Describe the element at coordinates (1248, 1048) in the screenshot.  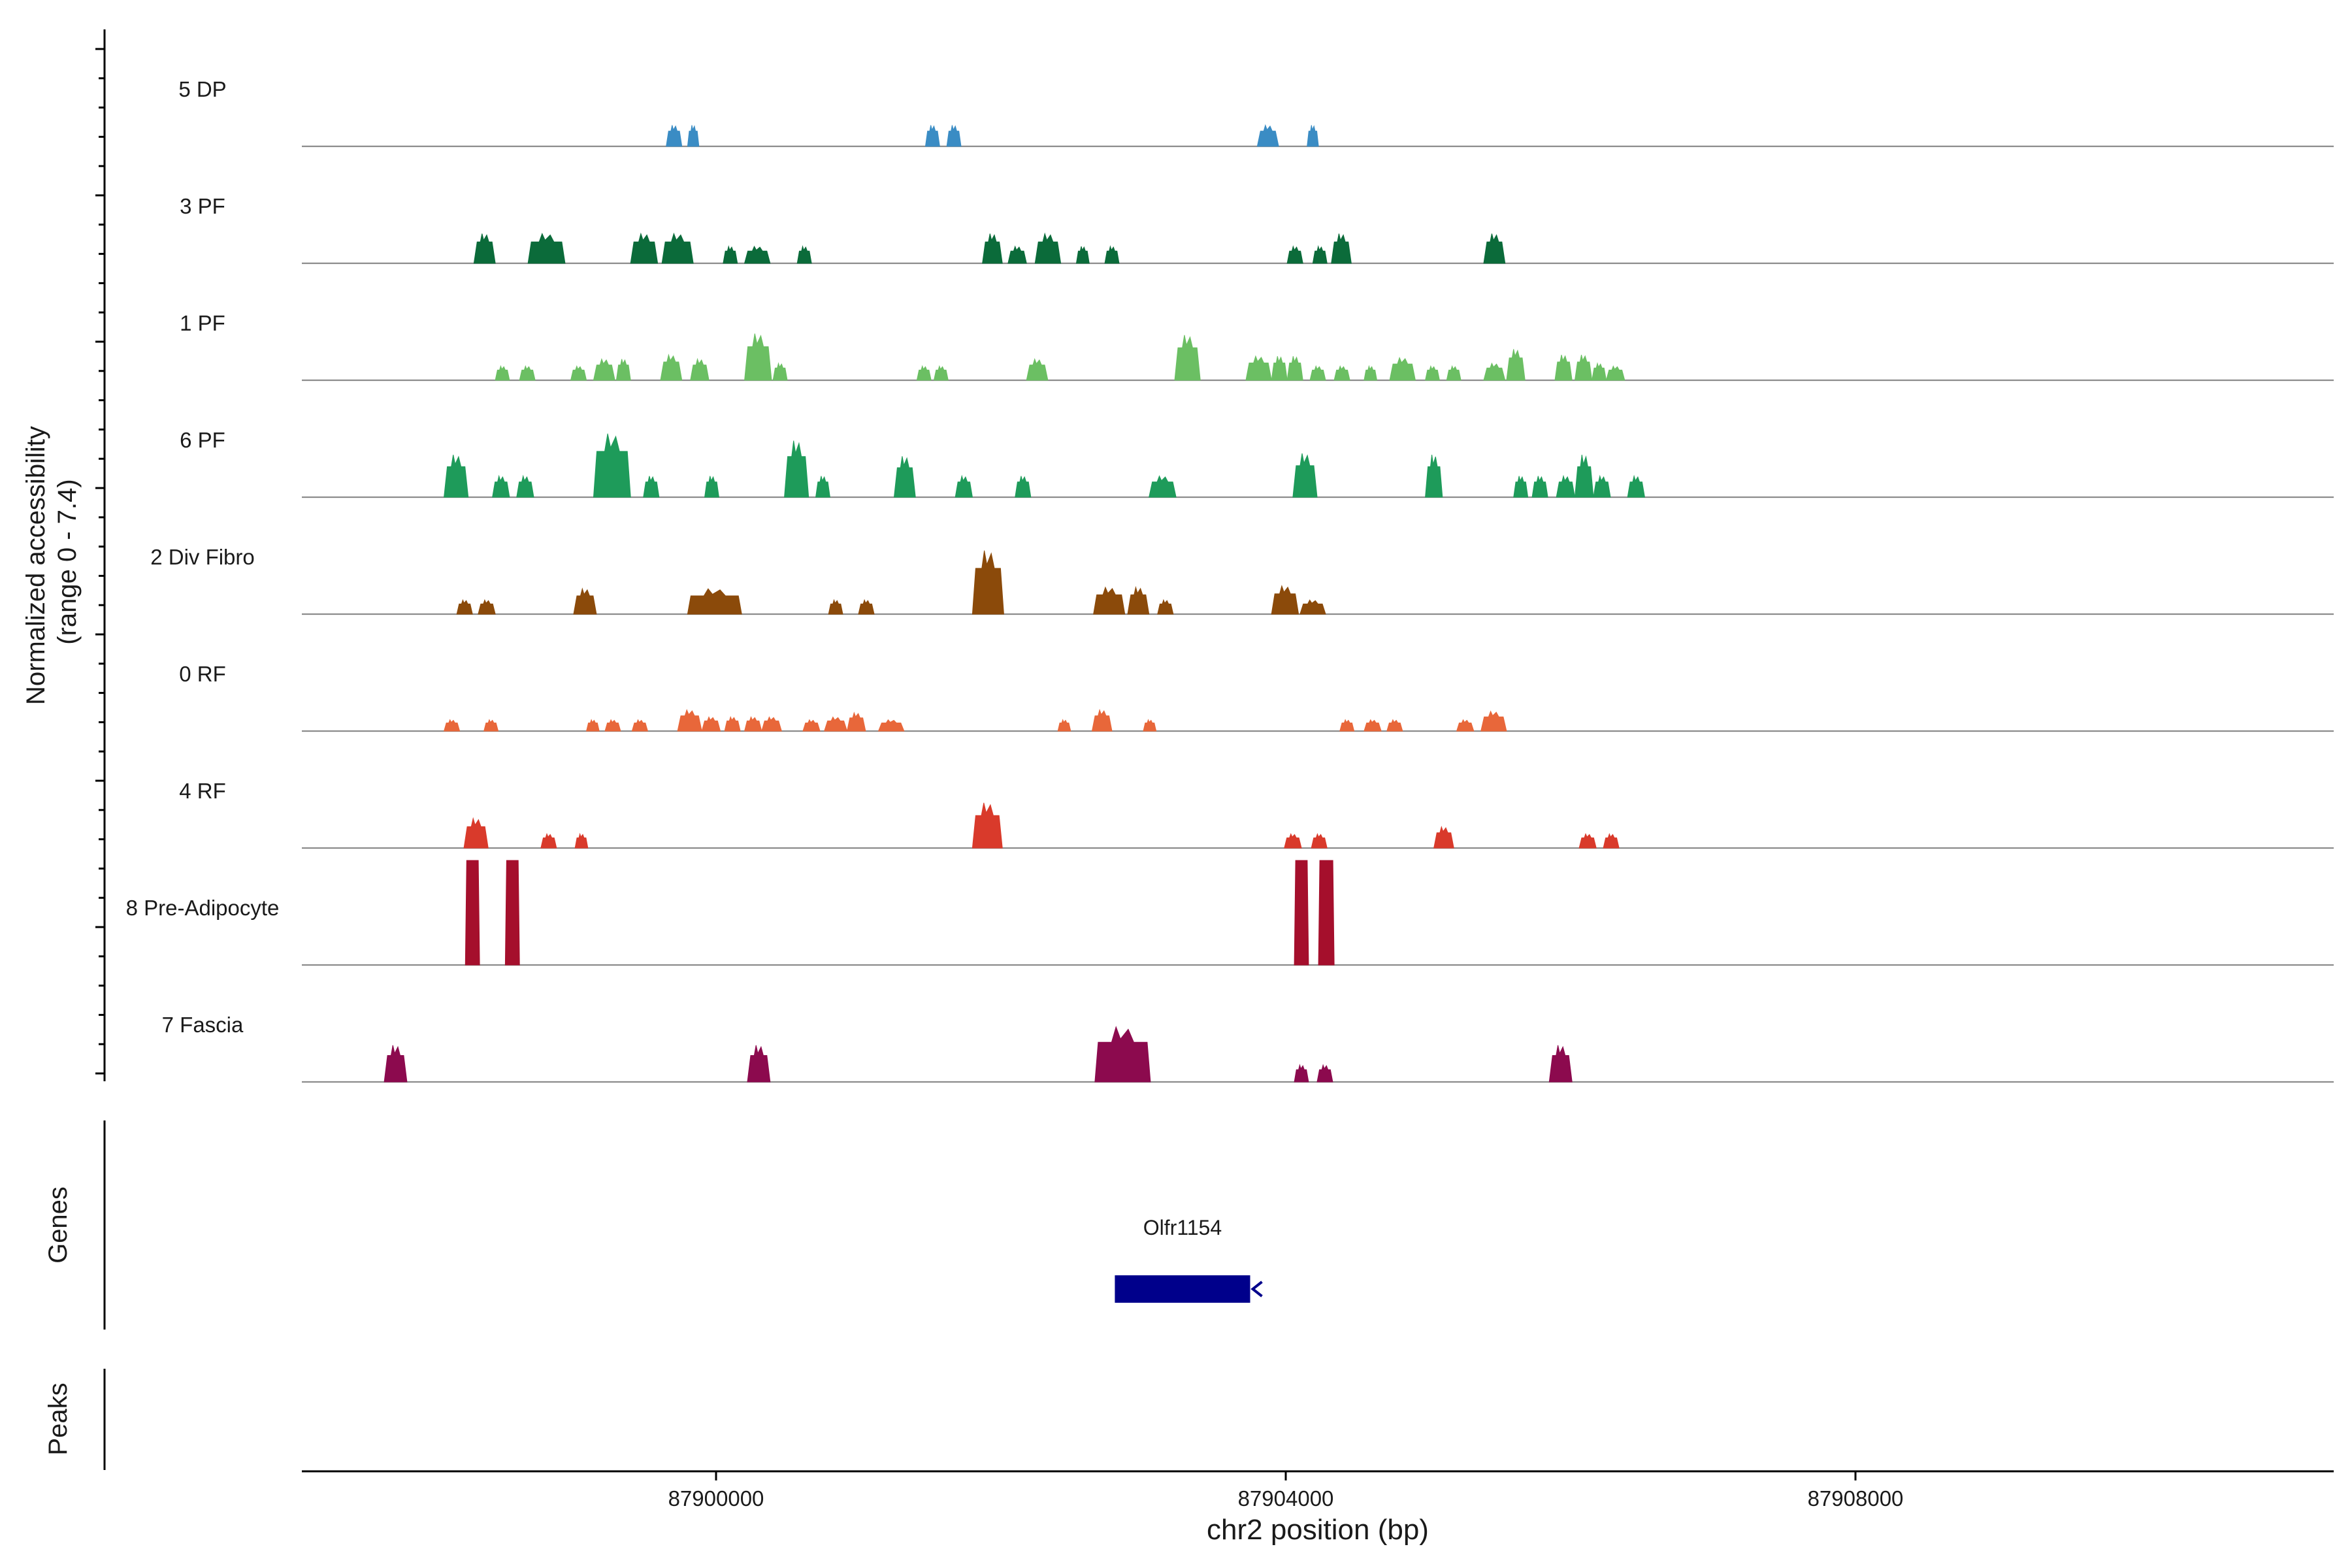
I see `track-7-fascia: 7 Fascia` at that location.